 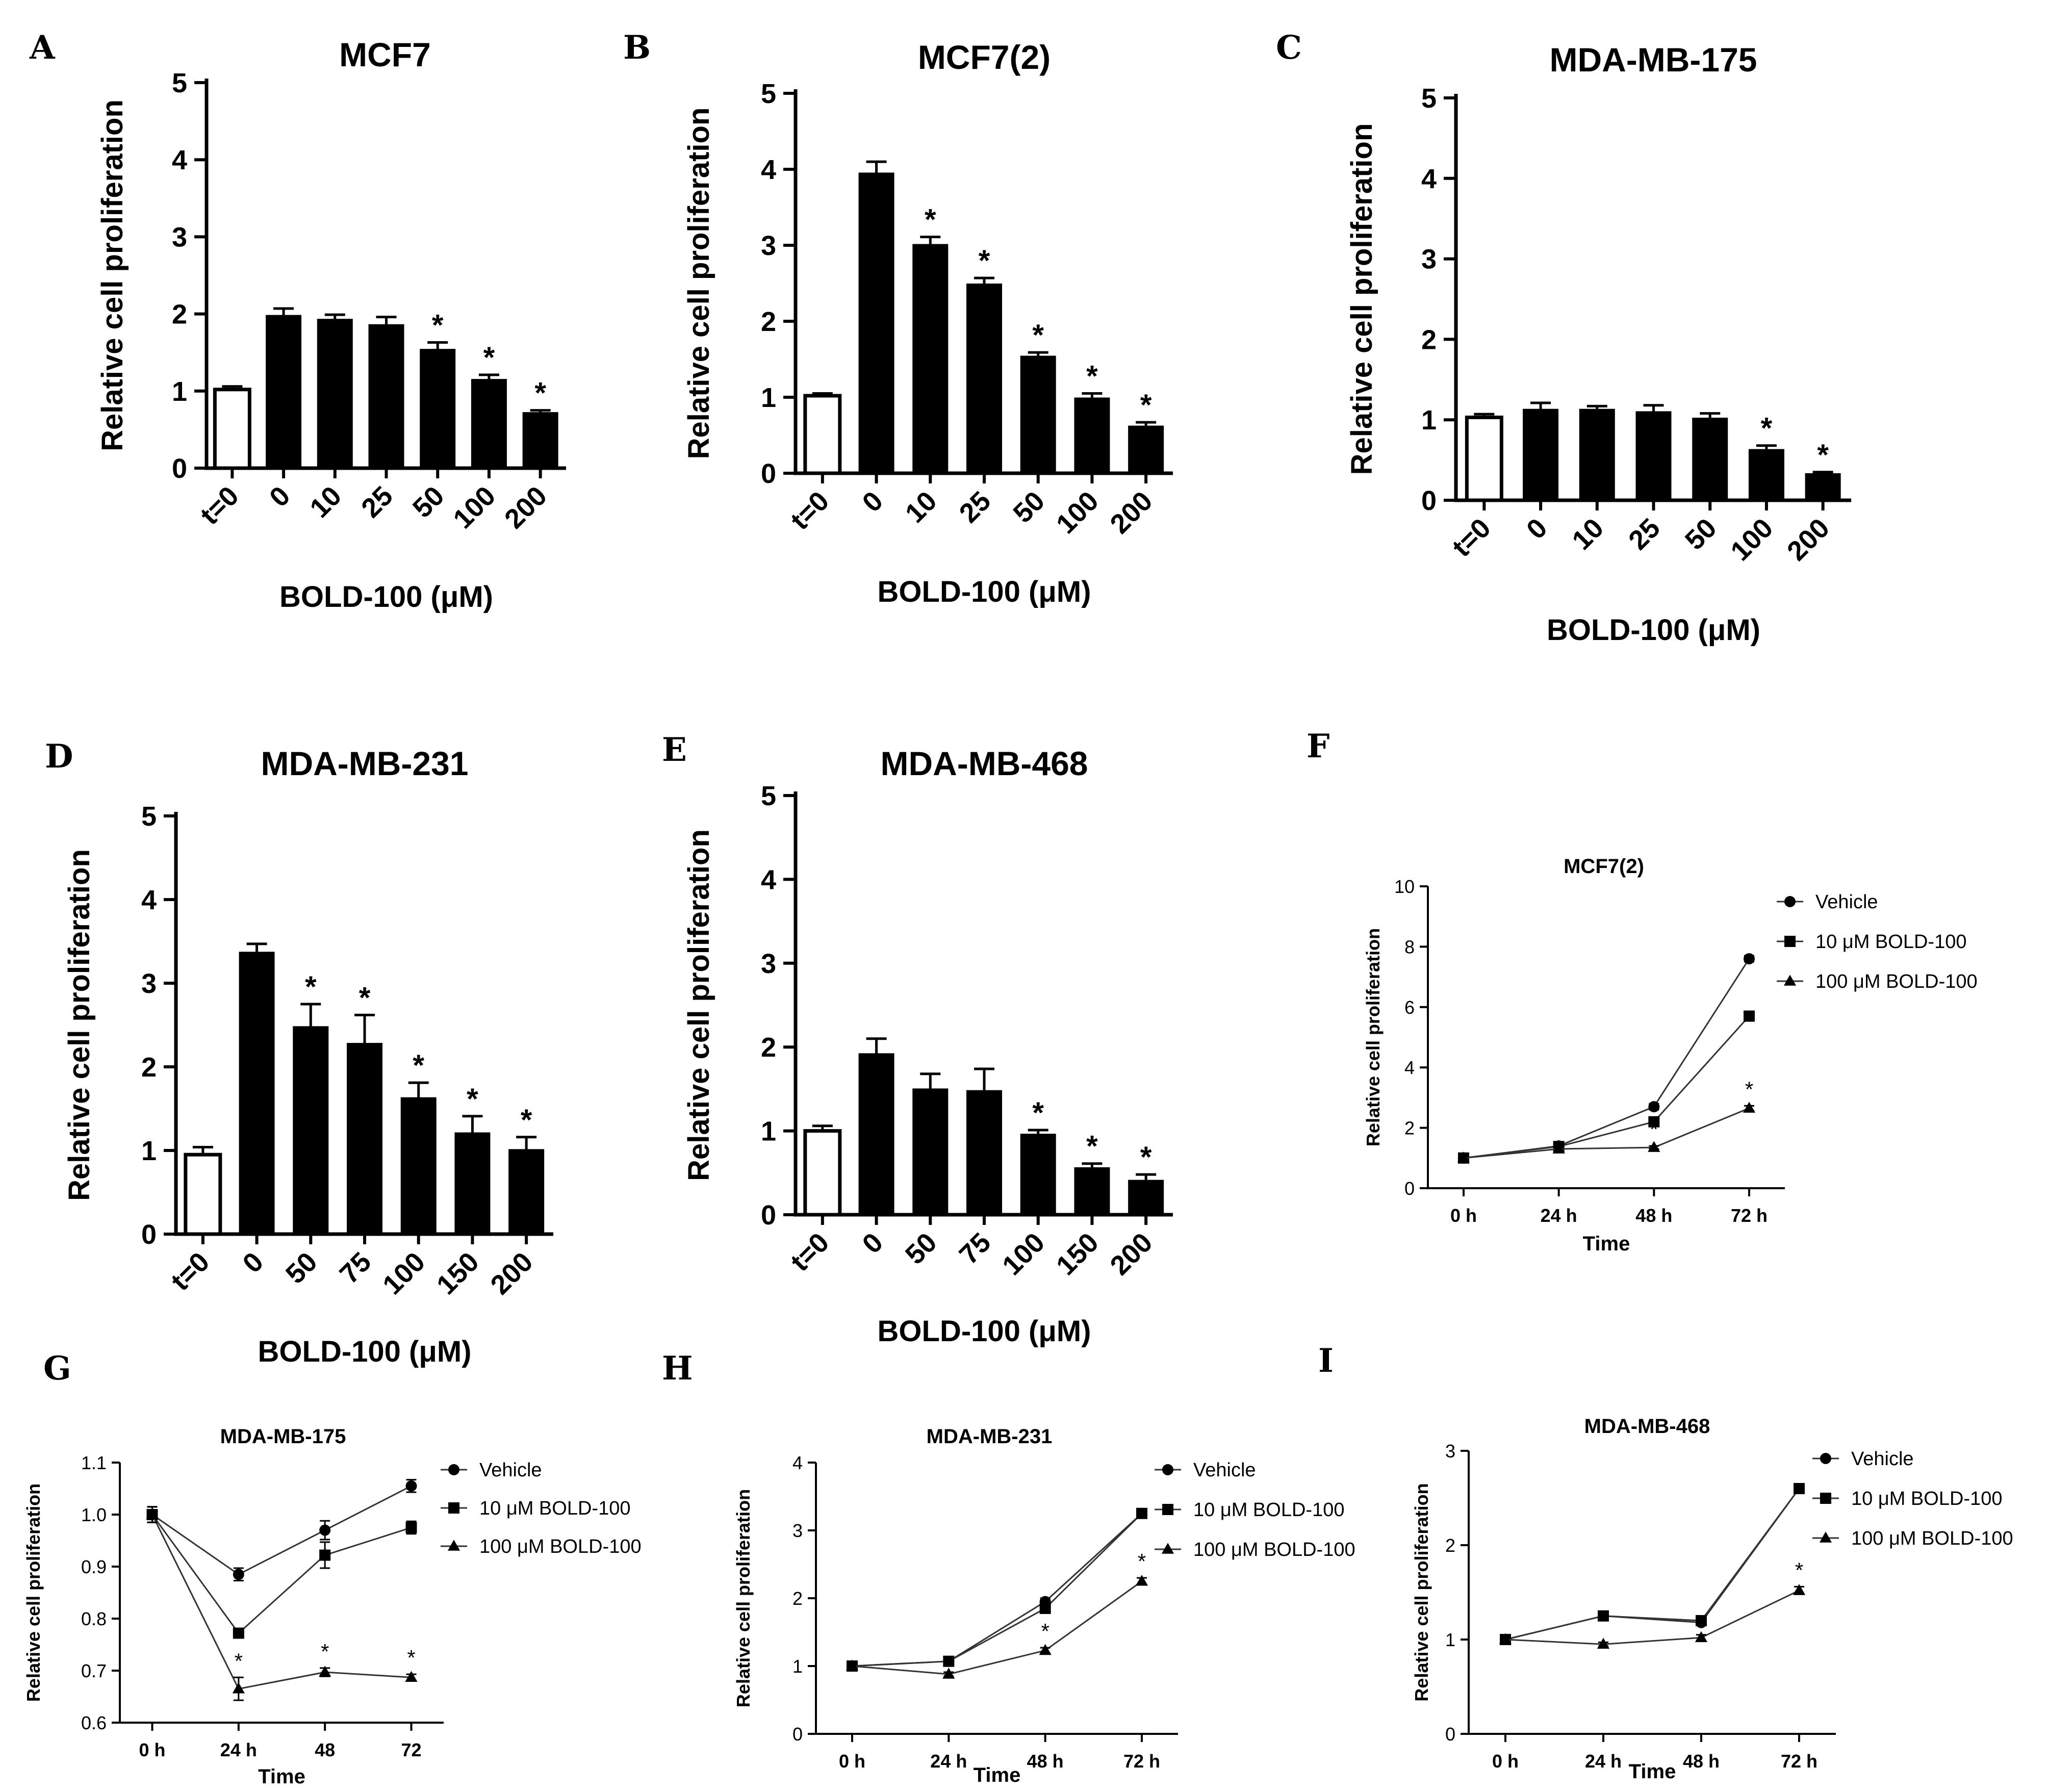 What do you see at coordinates (1404, 886) in the screenshot?
I see `y-tick-label: 10` at bounding box center [1404, 886].